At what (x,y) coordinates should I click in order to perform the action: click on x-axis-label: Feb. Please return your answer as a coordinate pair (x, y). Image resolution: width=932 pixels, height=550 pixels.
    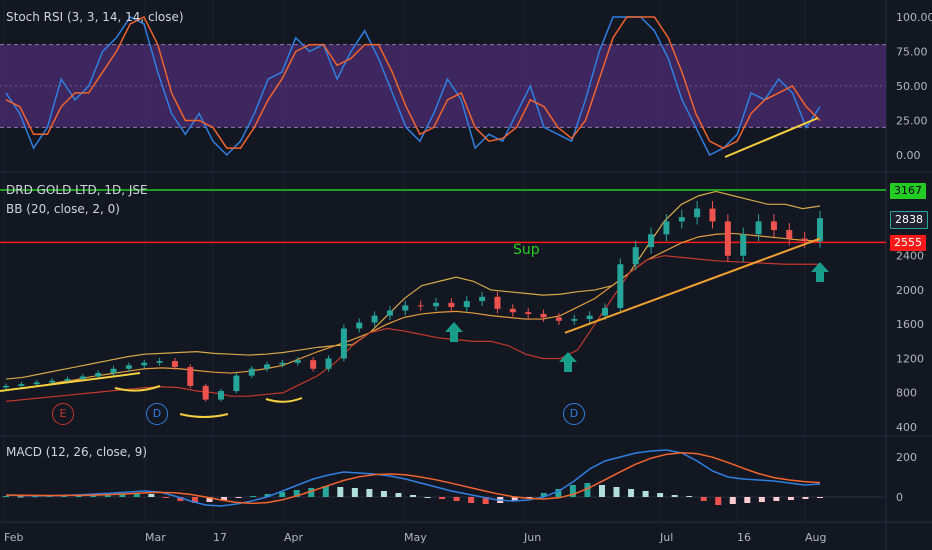
    Looking at the image, I should click on (13, 537).